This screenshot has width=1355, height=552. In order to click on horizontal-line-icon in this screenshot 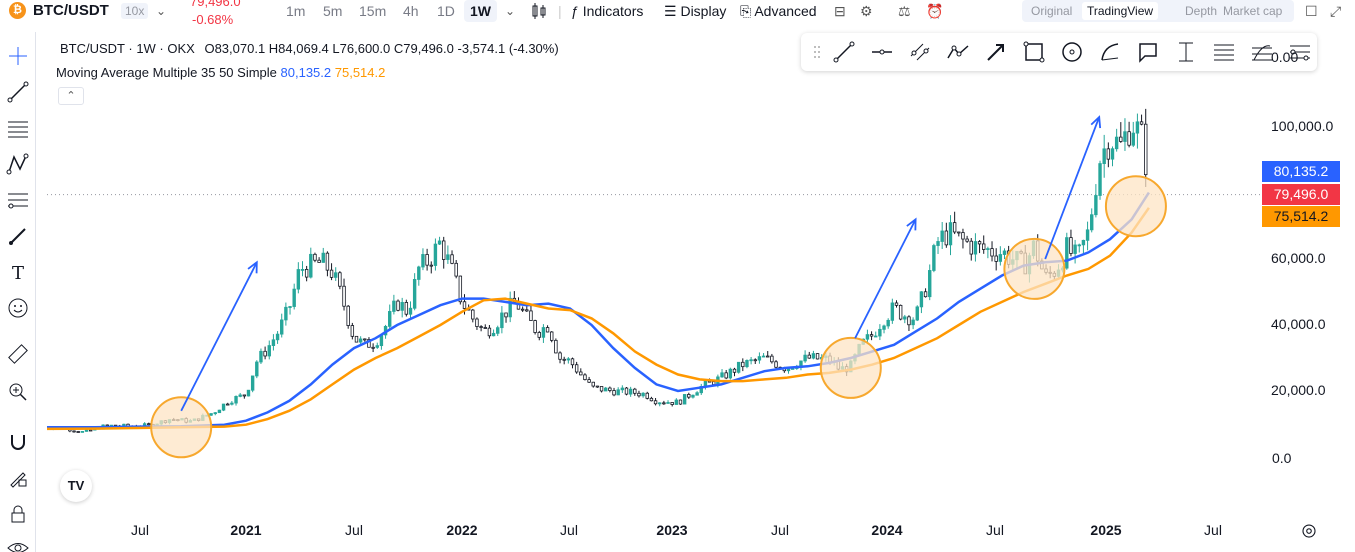, I will do `click(882, 52)`.